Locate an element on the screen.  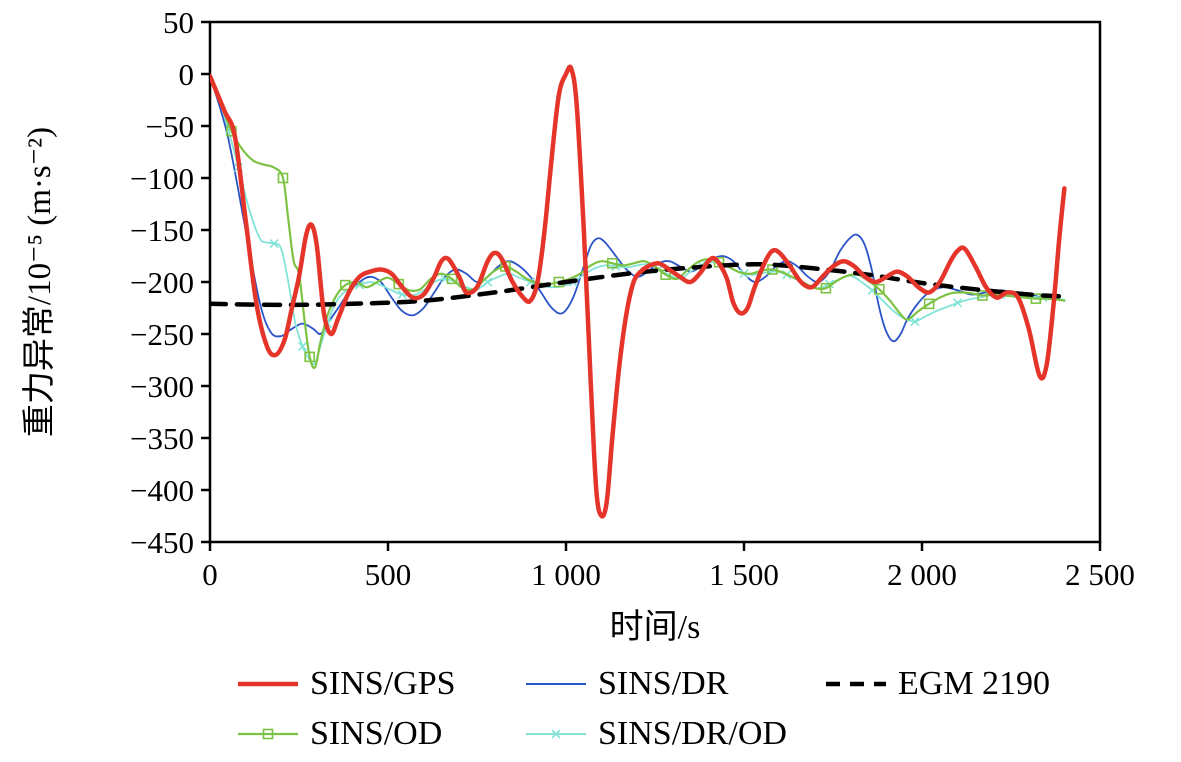
y-tick-label: −100 is located at coordinates (162, 178).